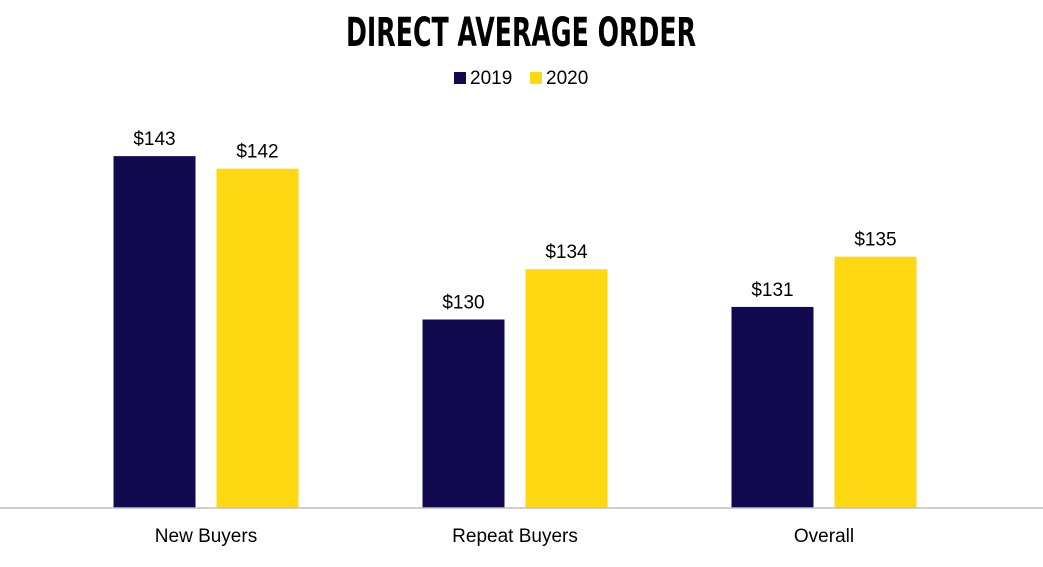 The width and height of the screenshot is (1043, 567). What do you see at coordinates (824, 536) in the screenshot?
I see `category-label-overall: Overall` at bounding box center [824, 536].